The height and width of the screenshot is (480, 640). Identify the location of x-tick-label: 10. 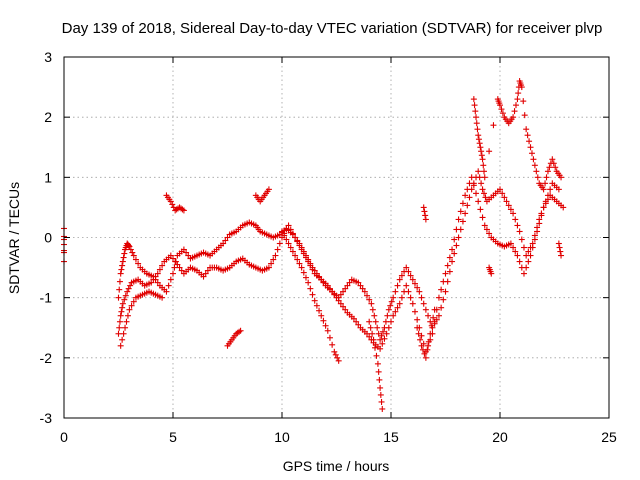
(282, 437).